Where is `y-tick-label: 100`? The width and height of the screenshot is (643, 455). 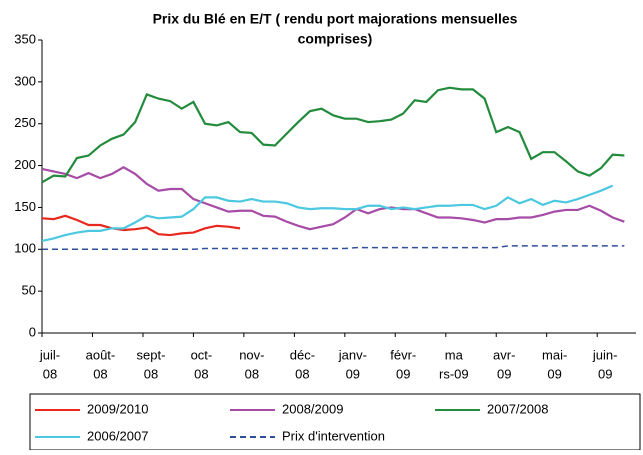 y-tick-label: 100 is located at coordinates (25, 248).